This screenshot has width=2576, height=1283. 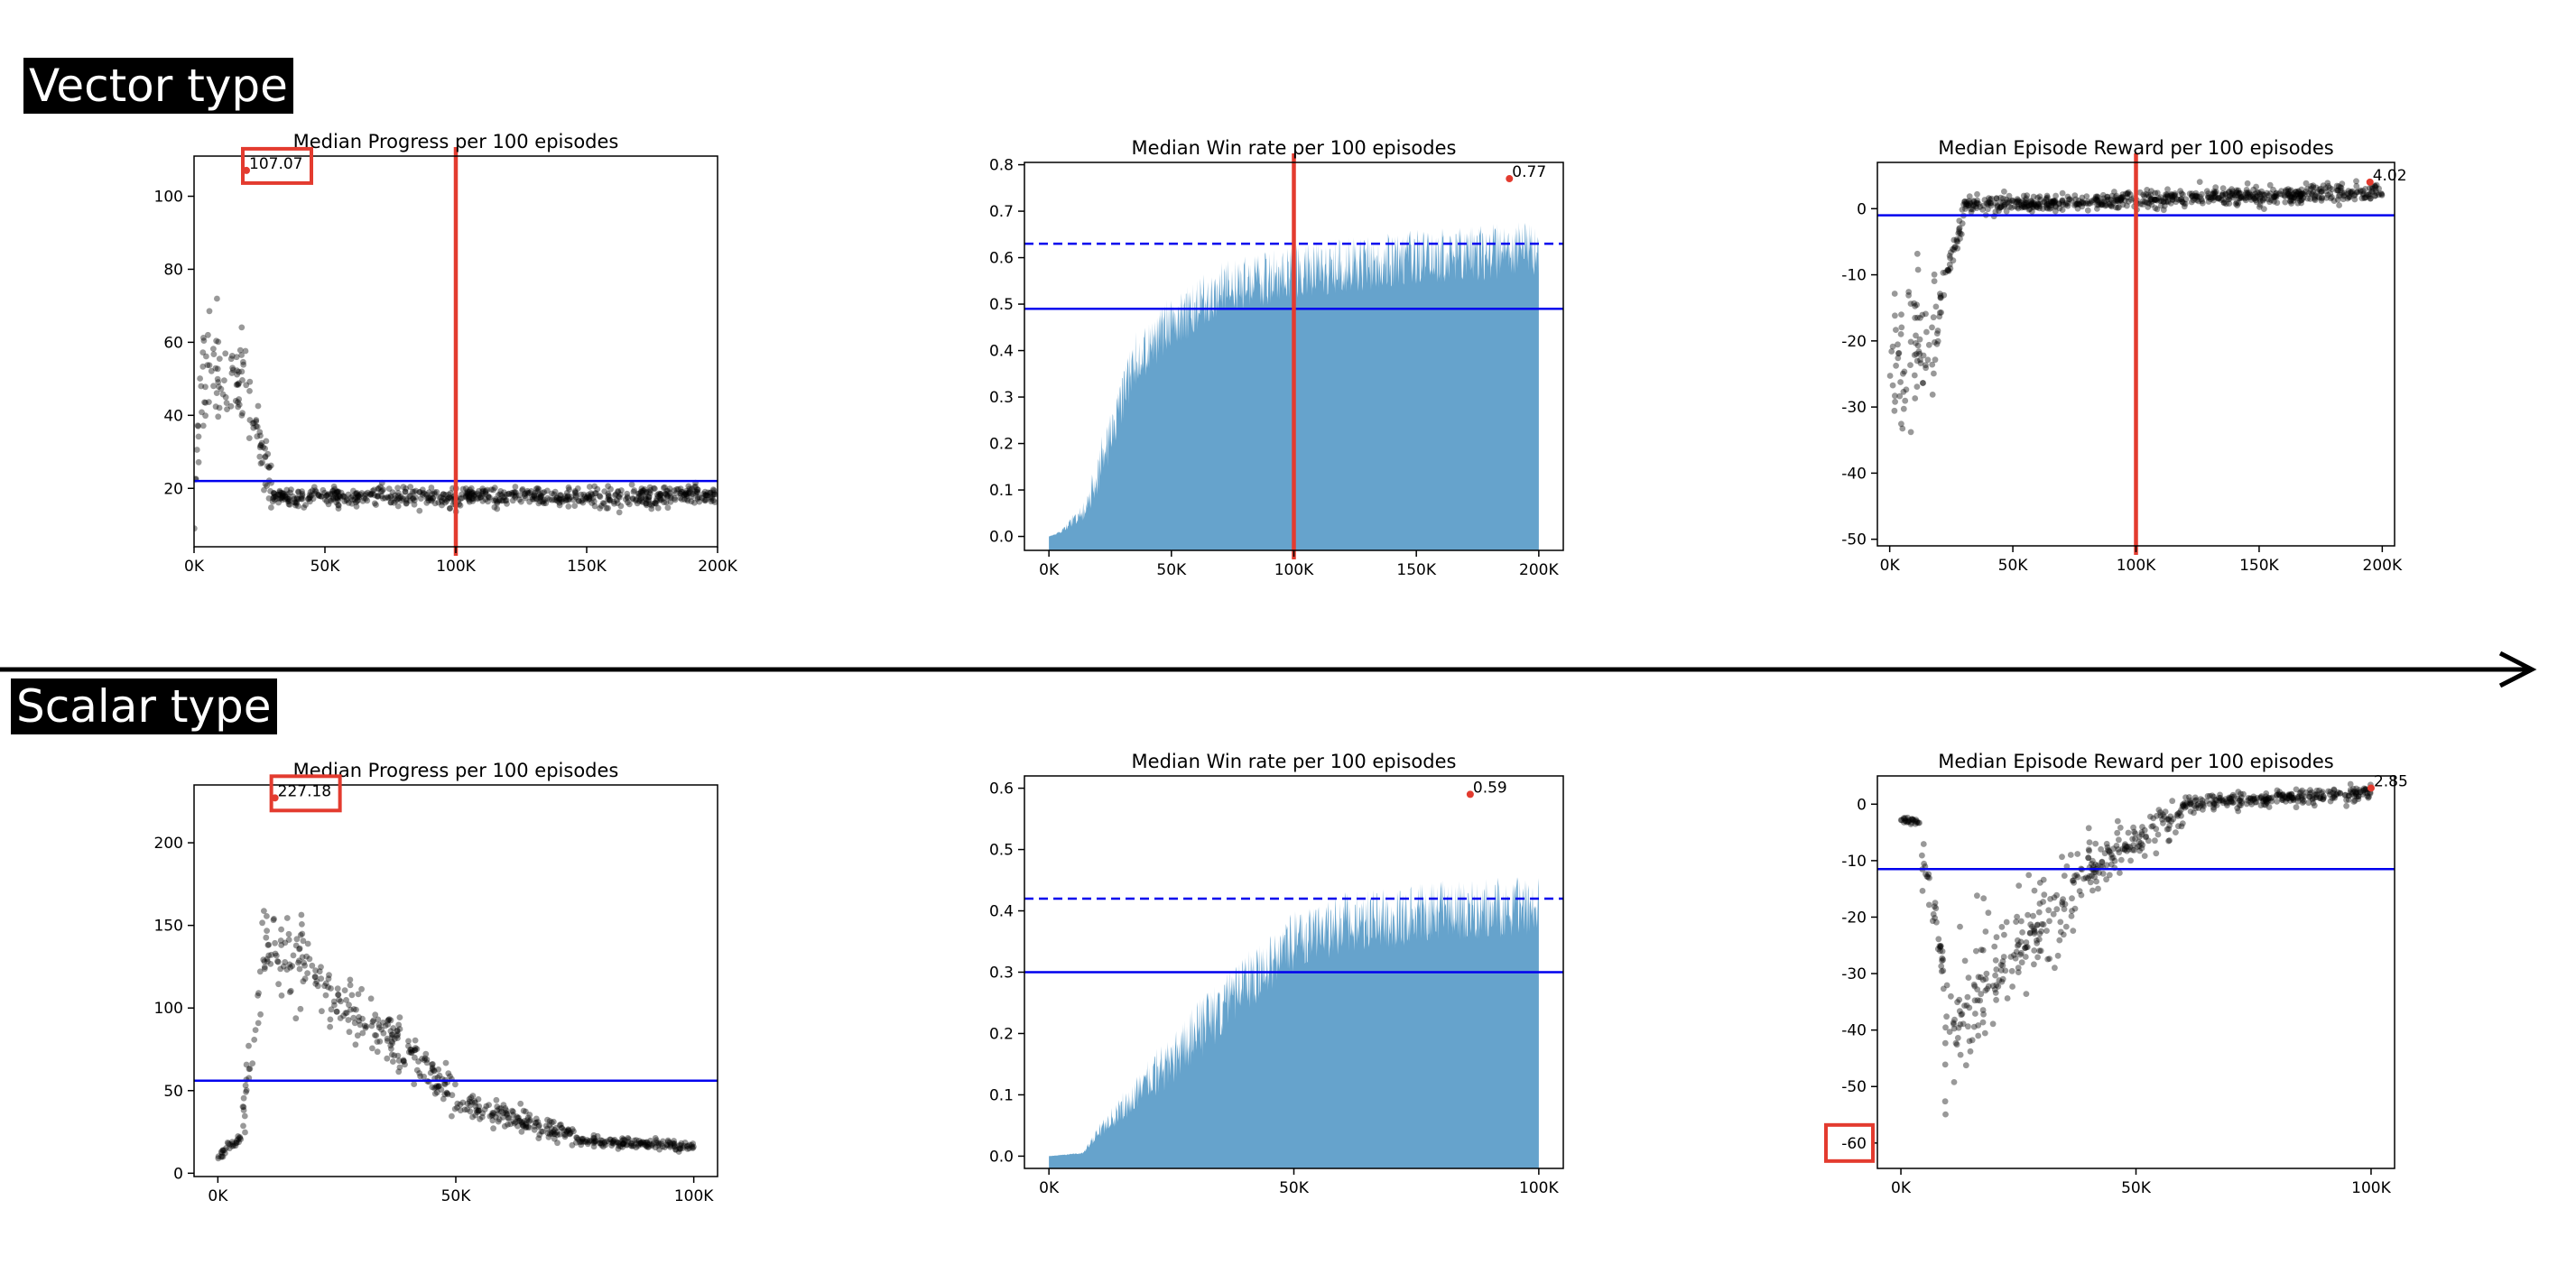 I want to click on y-tick-label: 0.3, so click(x=1002, y=974).